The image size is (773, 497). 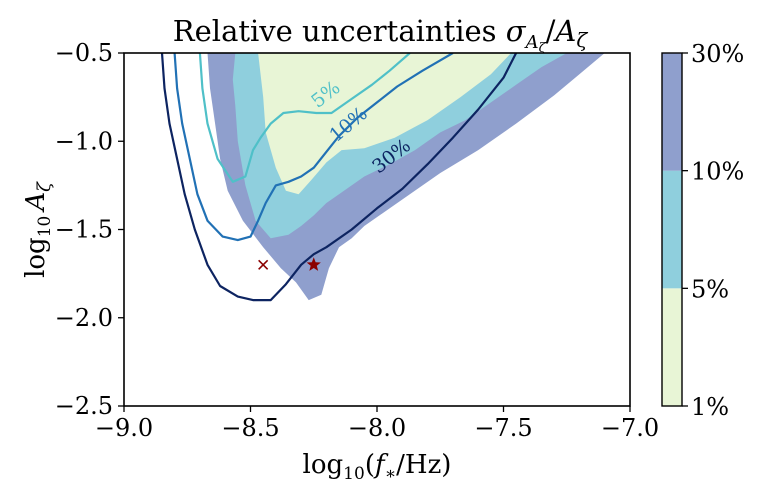 I want to click on x-tick-label: −8.0, so click(x=377, y=428).